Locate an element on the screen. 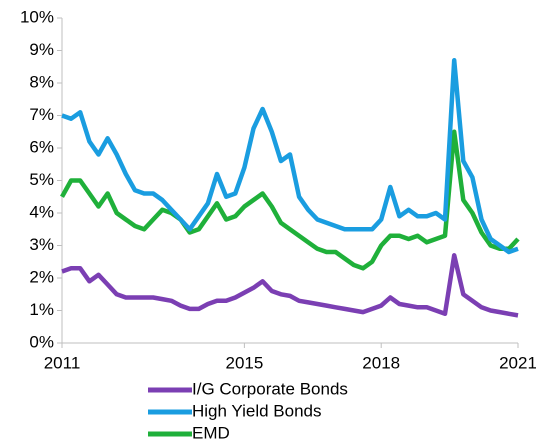 The width and height of the screenshot is (536, 447). y-tick-label: 10% is located at coordinates (37, 16).